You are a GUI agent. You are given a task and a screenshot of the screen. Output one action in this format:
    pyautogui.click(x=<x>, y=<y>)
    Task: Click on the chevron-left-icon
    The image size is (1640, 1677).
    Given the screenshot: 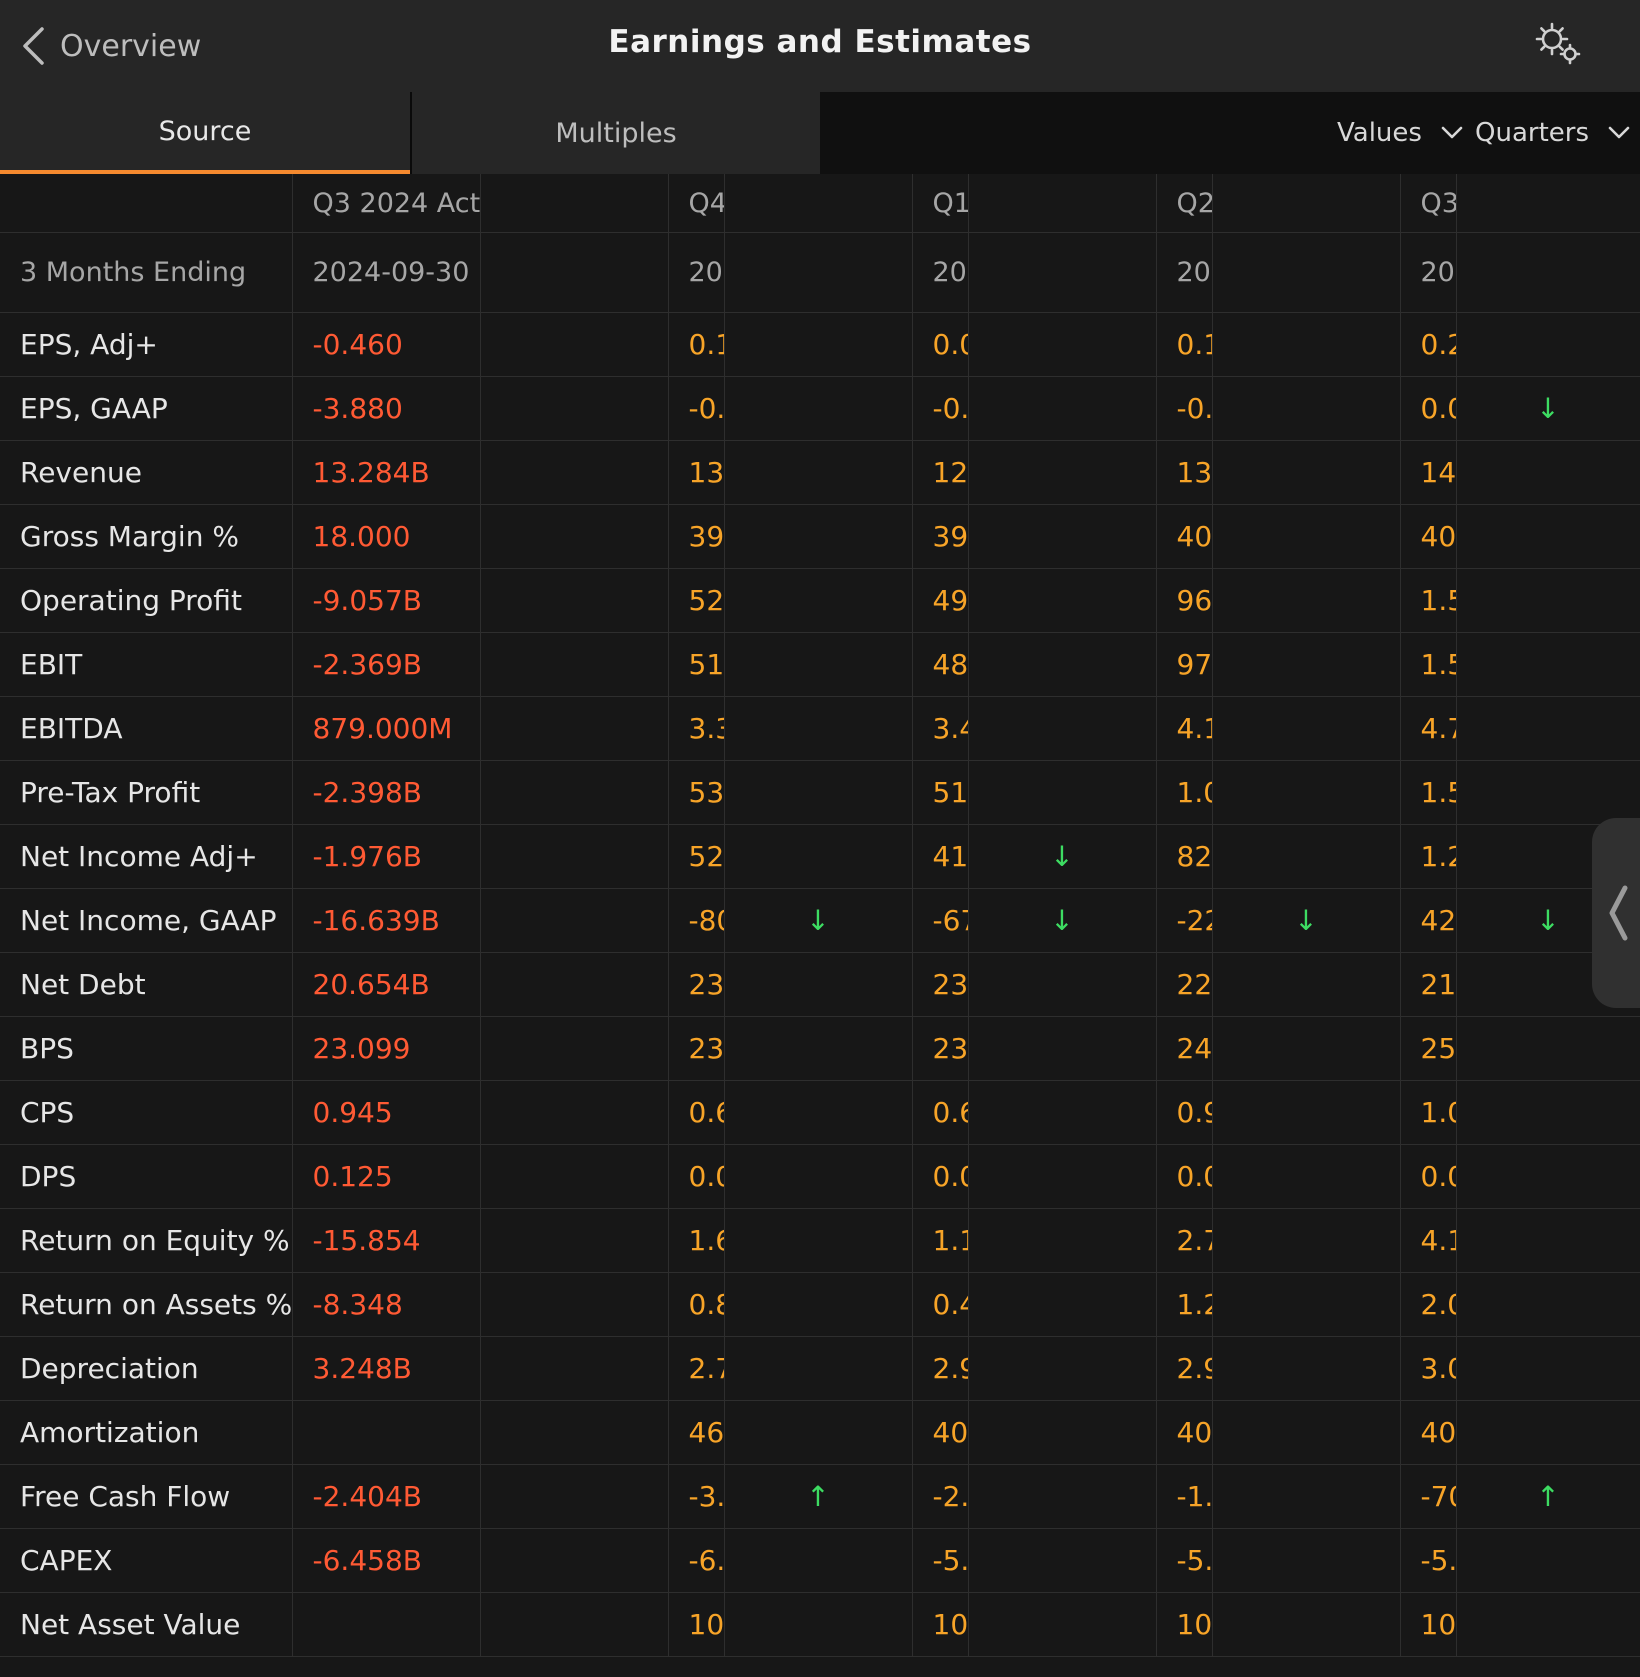 What is the action you would take?
    pyautogui.click(x=33, y=46)
    